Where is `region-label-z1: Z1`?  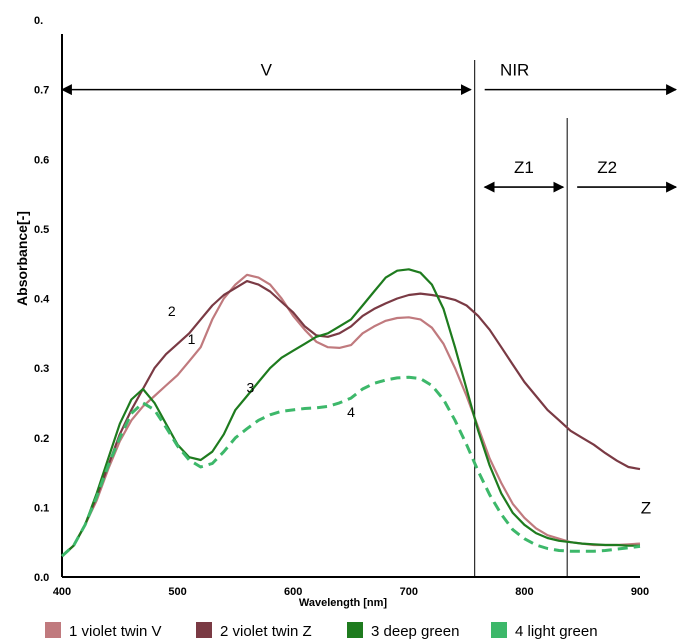
region-label-z1: Z1 is located at coordinates (524, 167).